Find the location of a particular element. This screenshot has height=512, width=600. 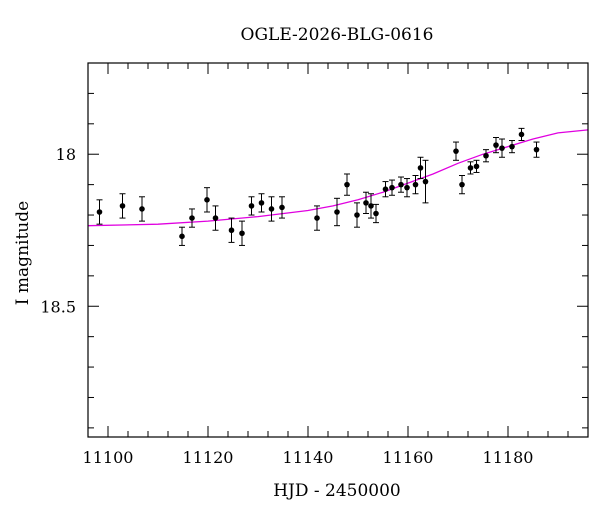

x-axis-label: HJD - 2450000 is located at coordinates (337, 491).